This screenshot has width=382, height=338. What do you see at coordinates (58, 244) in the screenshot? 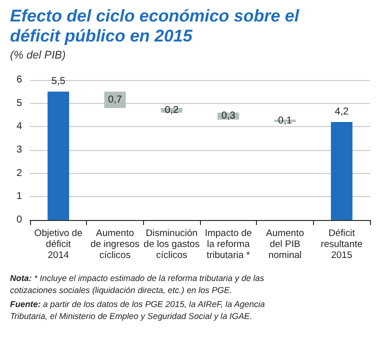
I see `x-tick-label: Objetivo de déficit 2014` at bounding box center [58, 244].